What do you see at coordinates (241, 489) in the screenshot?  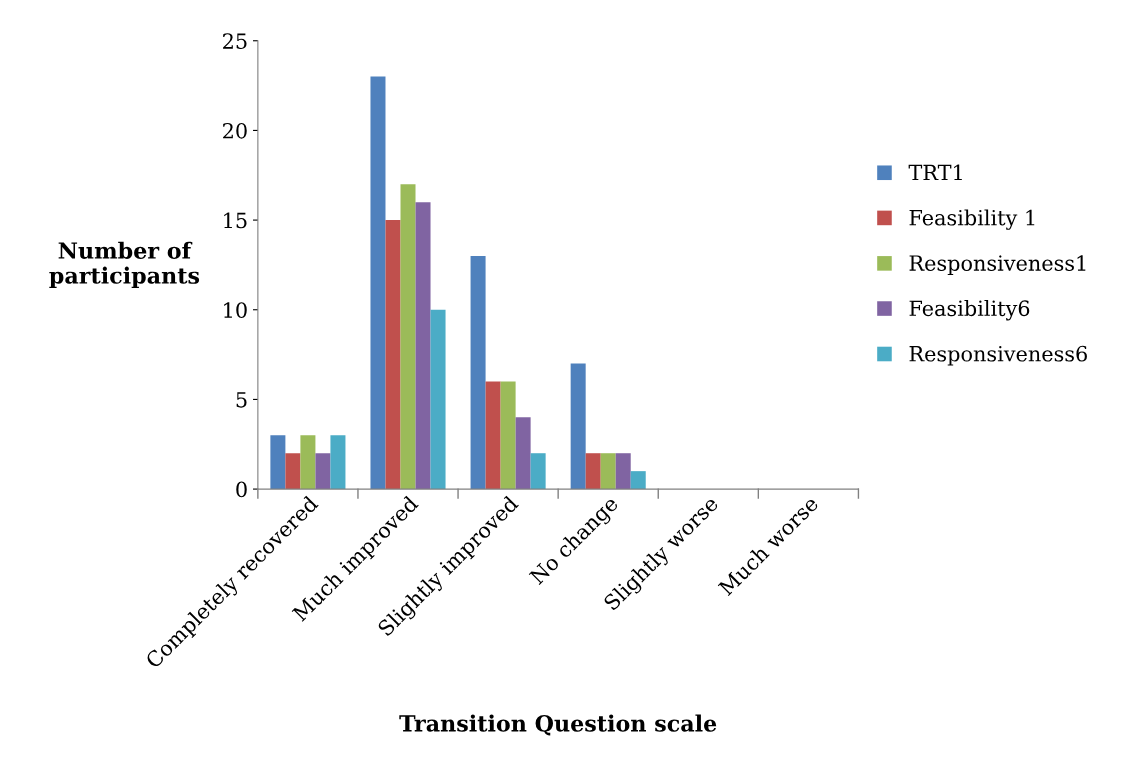 I see `y-tick-label: 0` at bounding box center [241, 489].